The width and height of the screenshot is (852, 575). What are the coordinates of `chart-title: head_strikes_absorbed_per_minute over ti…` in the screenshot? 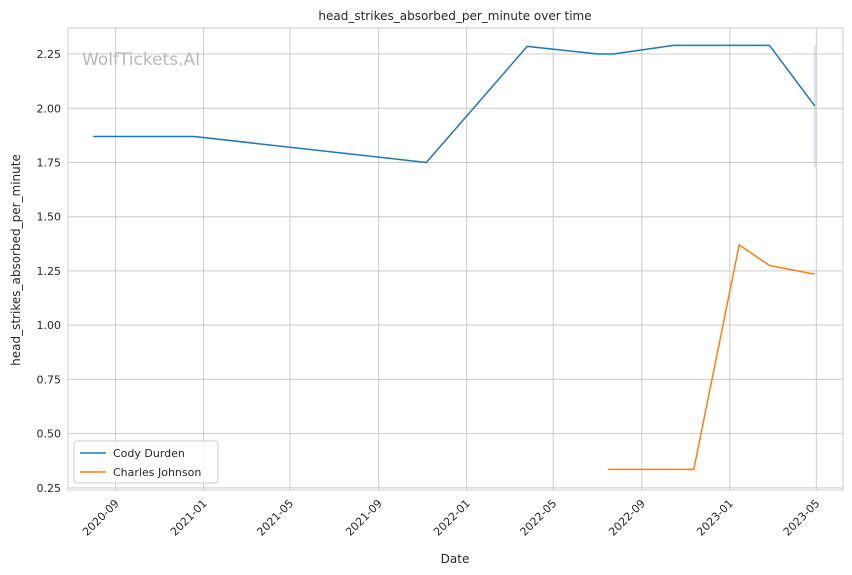 It's located at (454, 16).